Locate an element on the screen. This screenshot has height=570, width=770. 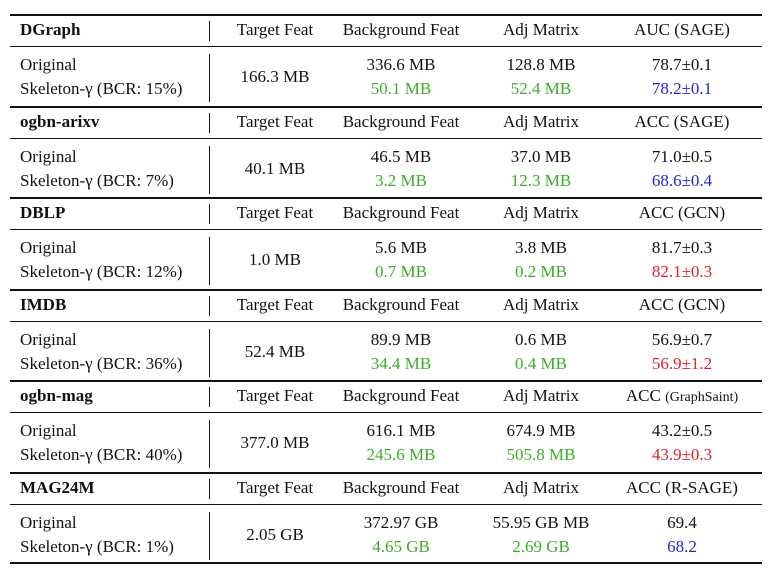
header-metric: ACC (SAGE) is located at coordinates (682, 122).